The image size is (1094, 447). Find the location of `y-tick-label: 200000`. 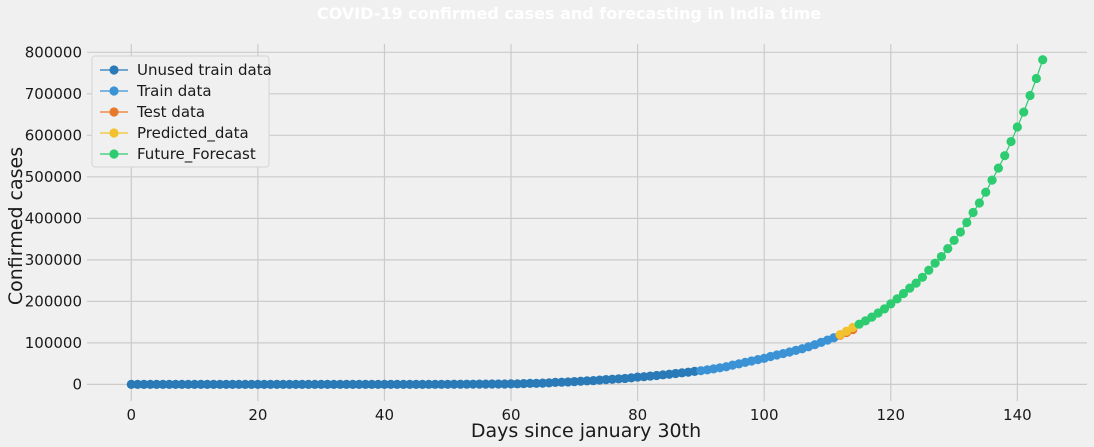

y-tick-label: 200000 is located at coordinates (53, 301).